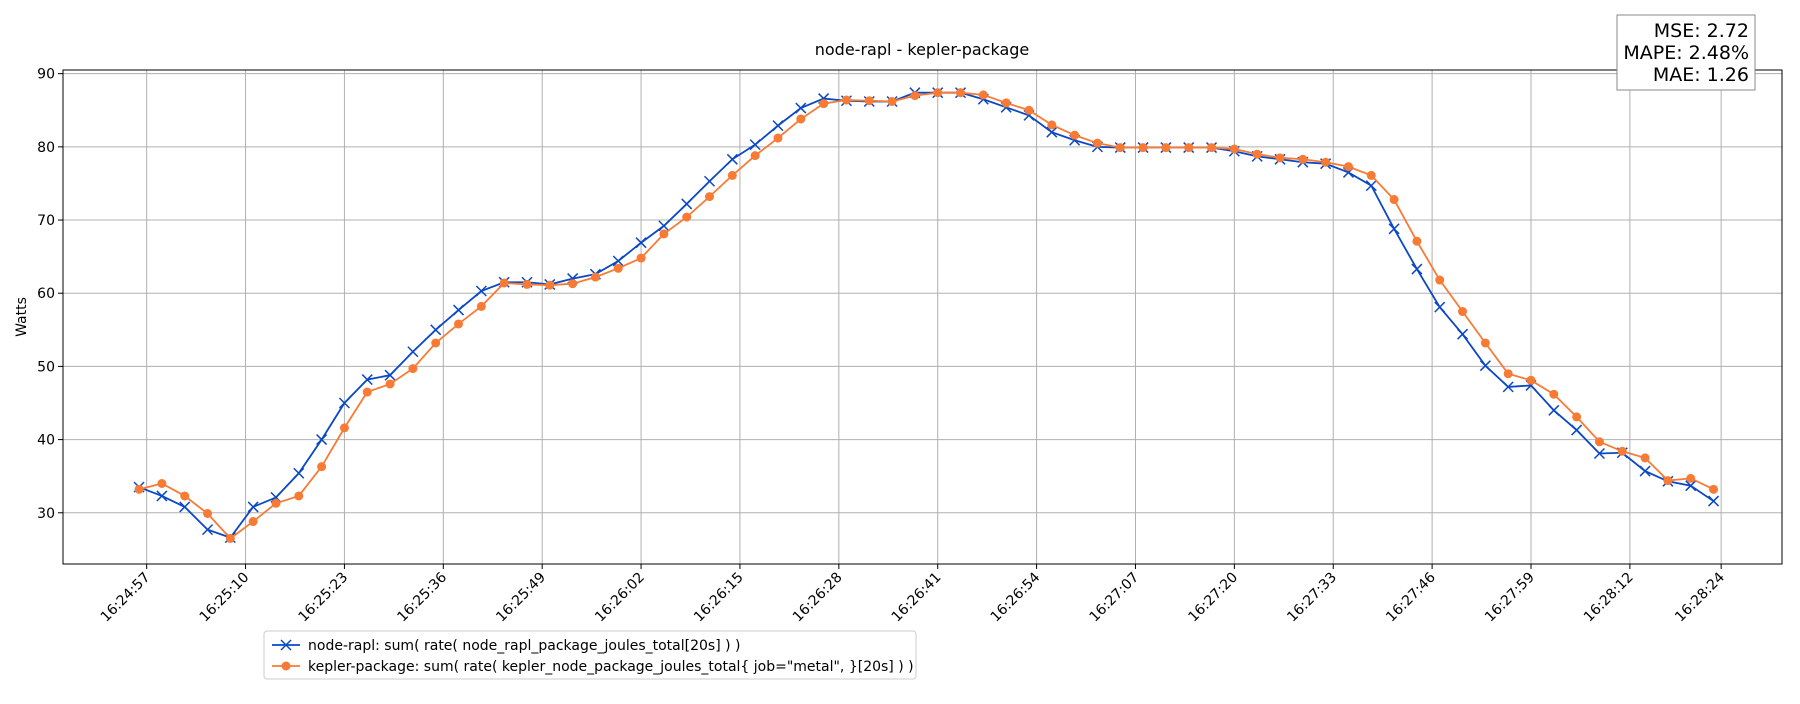 Image resolution: width=1800 pixels, height=704 pixels. What do you see at coordinates (46, 148) in the screenshot?
I see `y-tick-label: 80` at bounding box center [46, 148].